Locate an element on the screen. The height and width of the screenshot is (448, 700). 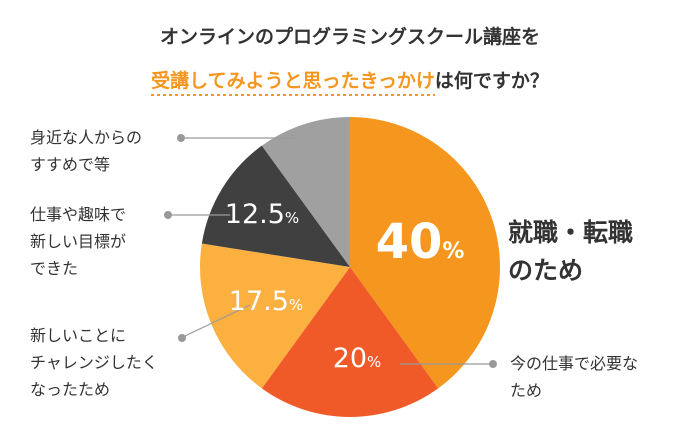
slice-label-s0-line-1: 就職・転職 is located at coordinates (571, 232).